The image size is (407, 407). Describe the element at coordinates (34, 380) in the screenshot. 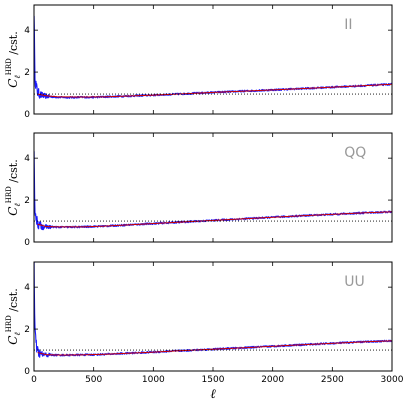

I see `x-tick-label: 0` at that location.